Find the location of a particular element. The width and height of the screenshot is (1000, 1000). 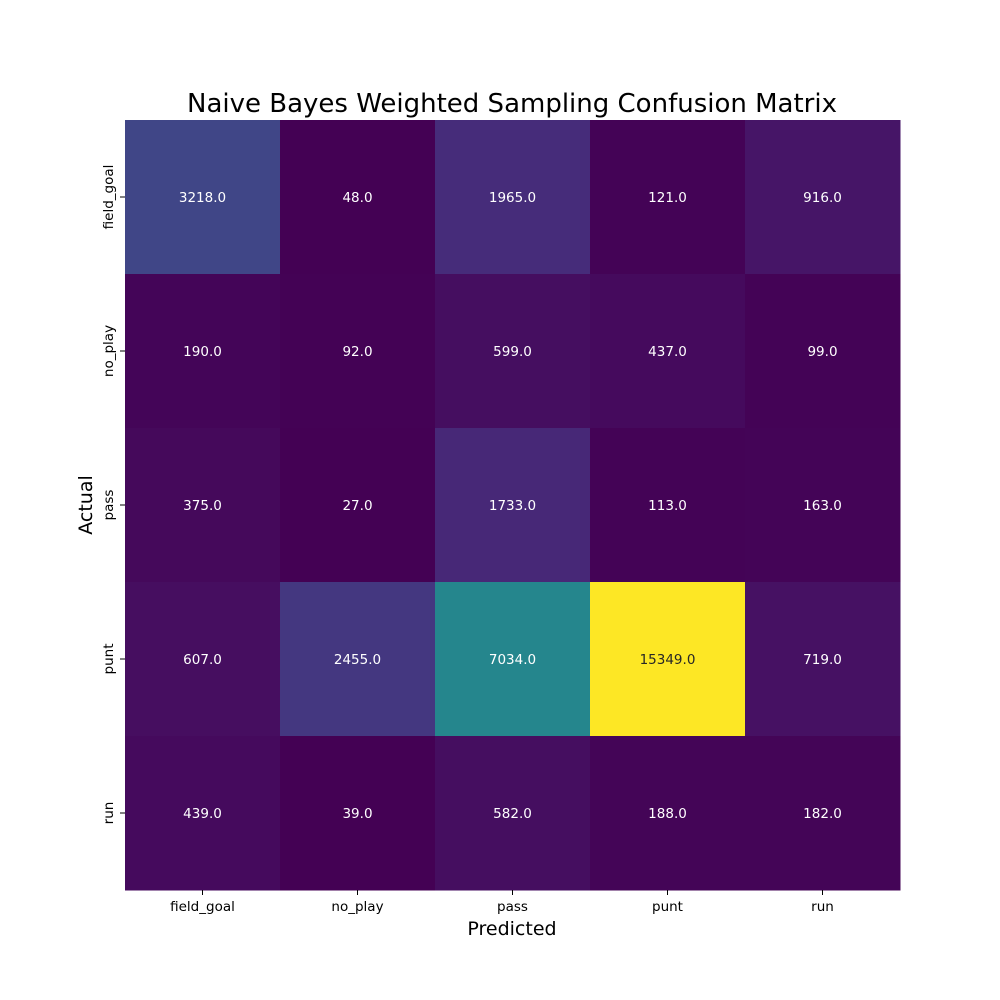

heatmap-cell-pass-punt is located at coordinates (668, 505).